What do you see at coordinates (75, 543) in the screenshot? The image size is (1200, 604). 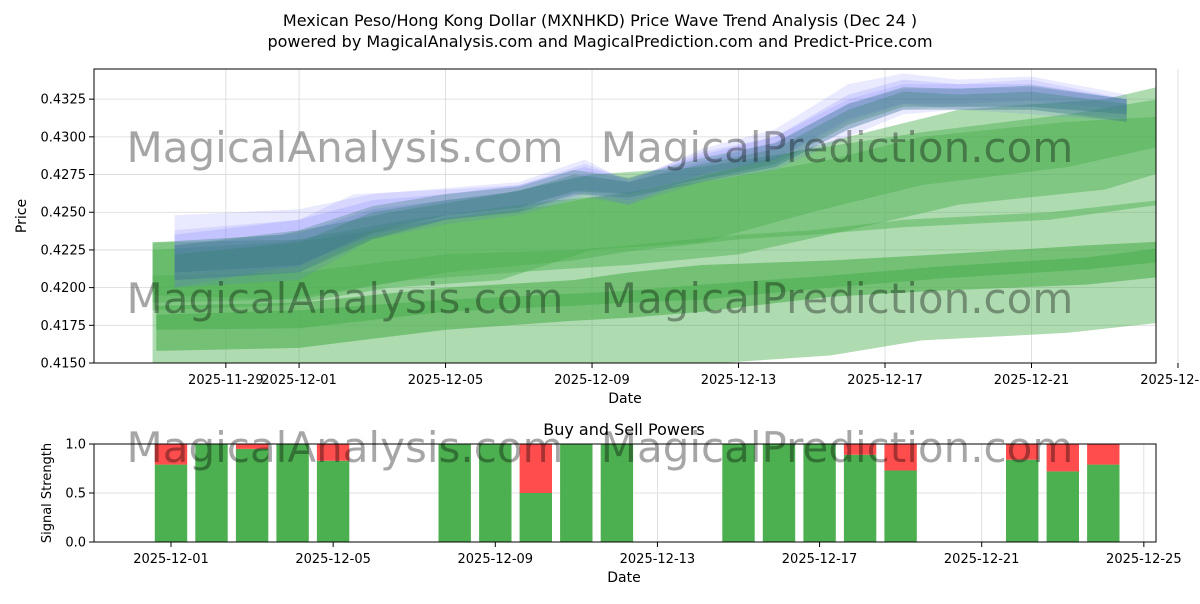 I see `signal-y-tick-label: 0.0` at bounding box center [75, 543].